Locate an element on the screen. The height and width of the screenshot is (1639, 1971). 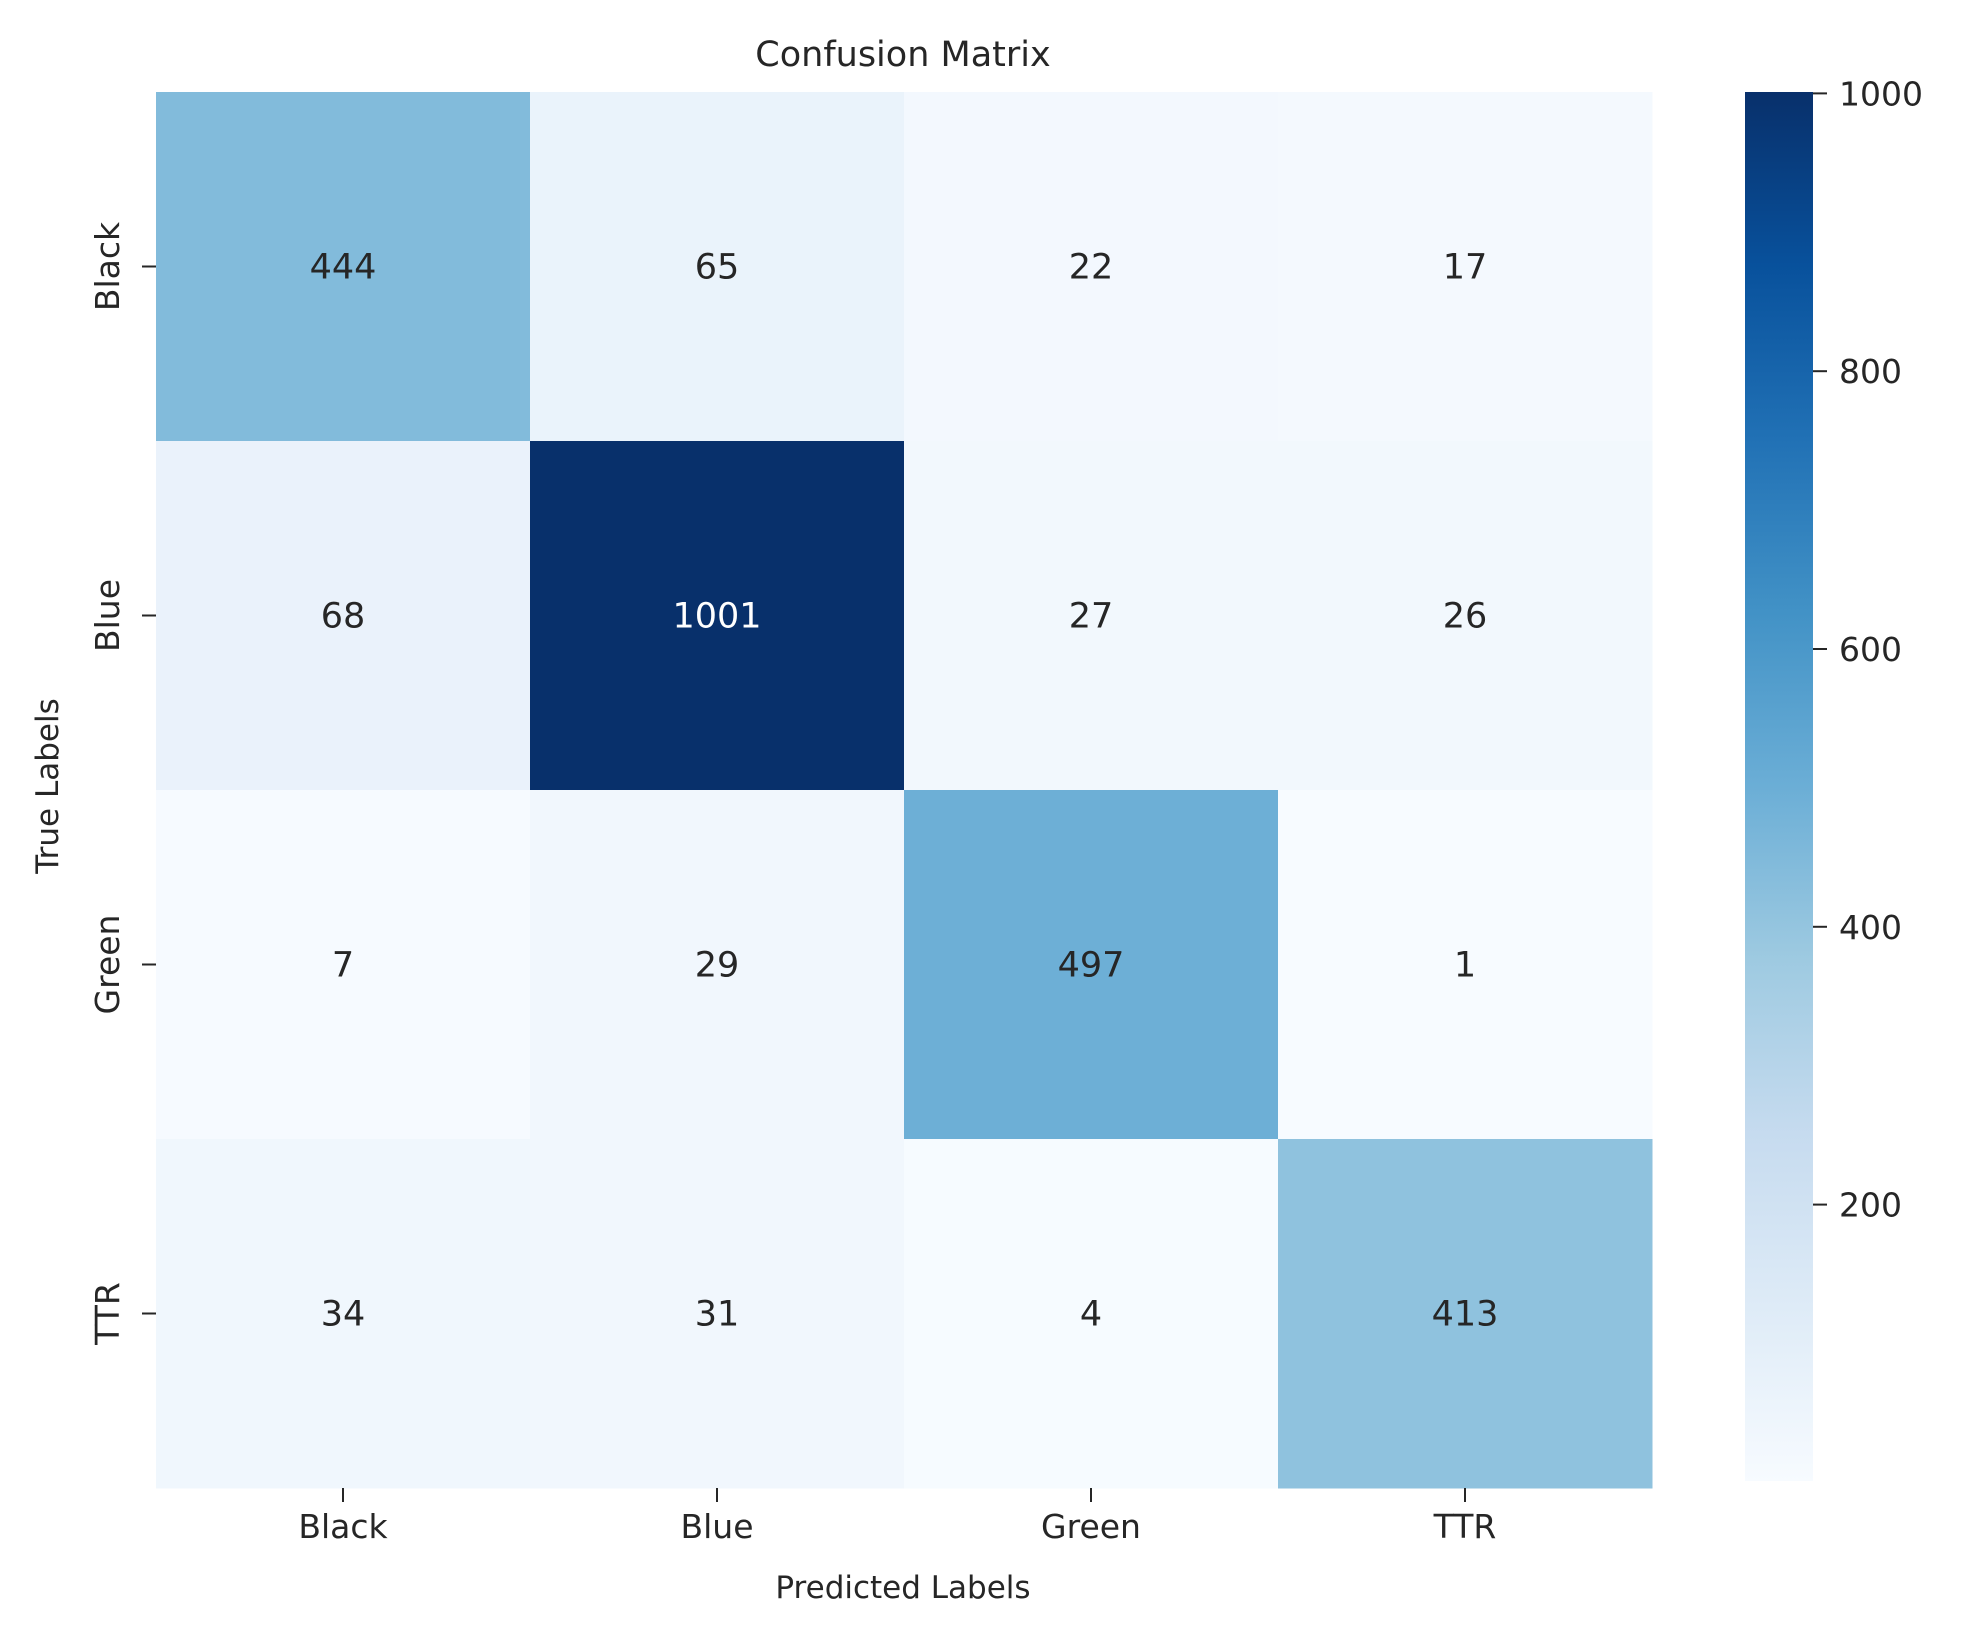
colorbar-gradient-bar is located at coordinates (1779, 786).